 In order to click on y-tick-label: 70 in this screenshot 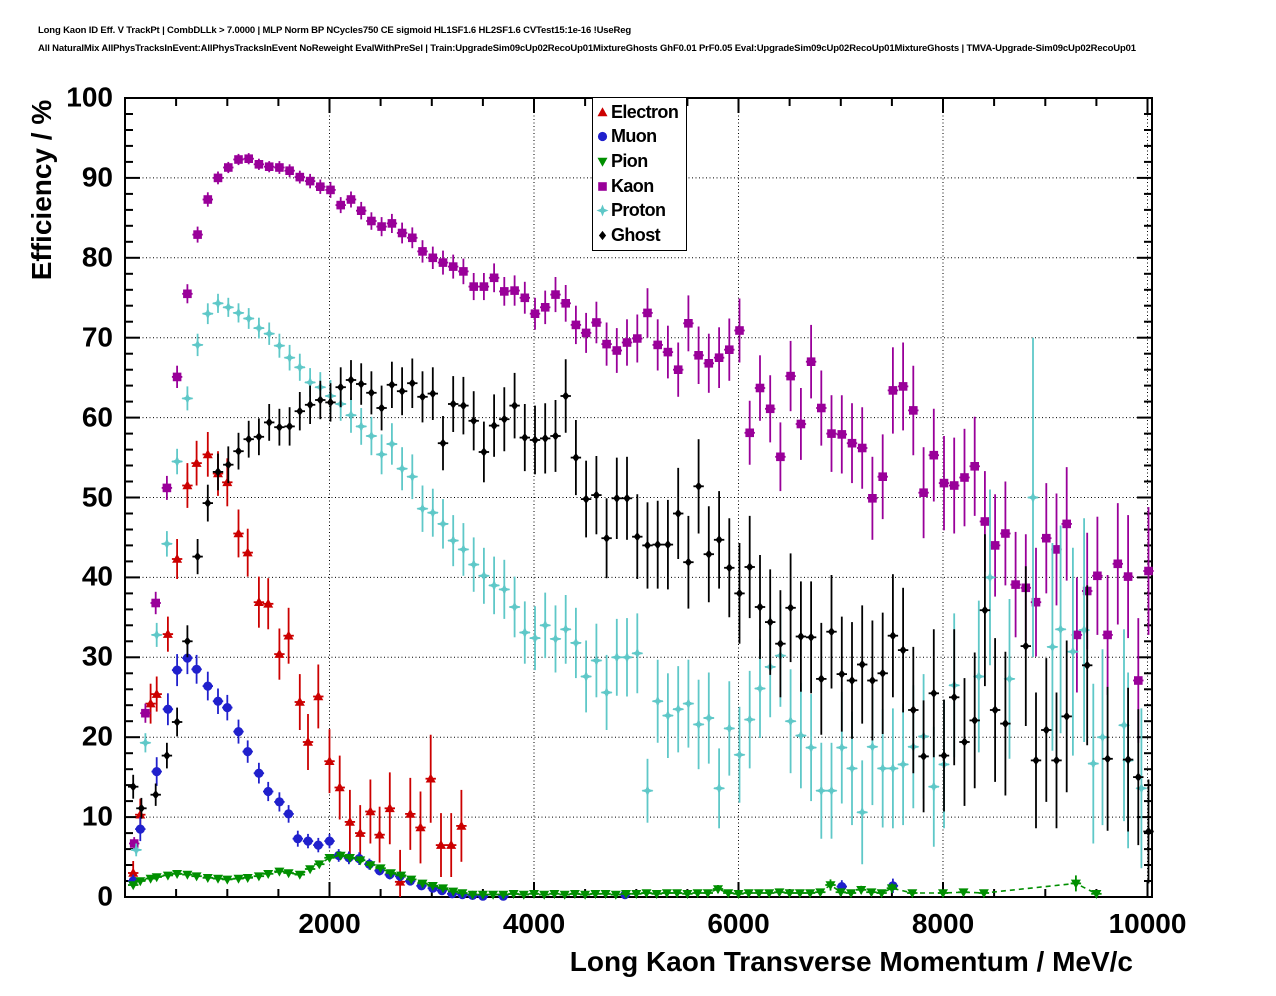, I will do `click(97, 337)`.